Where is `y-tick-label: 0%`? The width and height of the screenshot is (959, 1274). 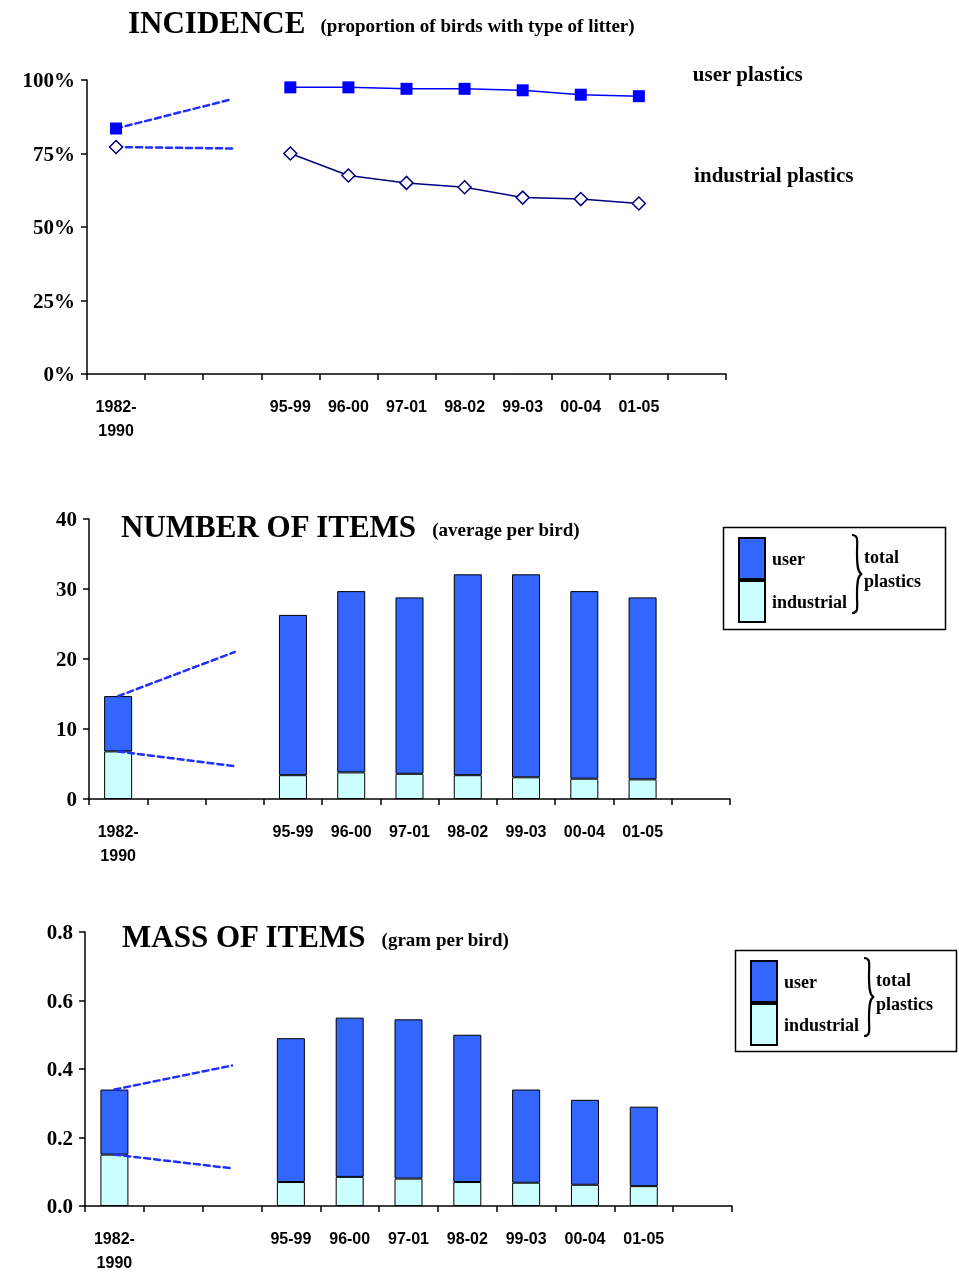 y-tick-label: 0% is located at coordinates (59, 374).